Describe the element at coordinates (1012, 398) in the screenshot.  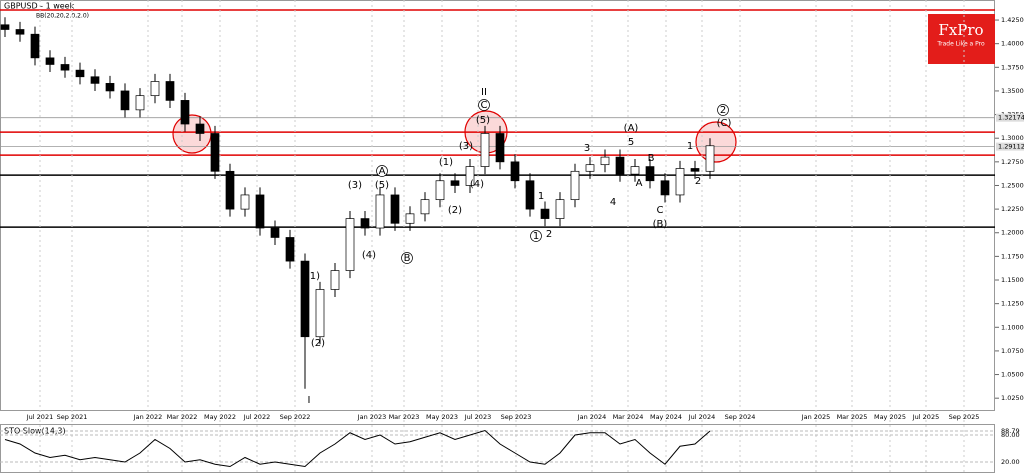
I see `y-tick-label: 1.02500` at that location.